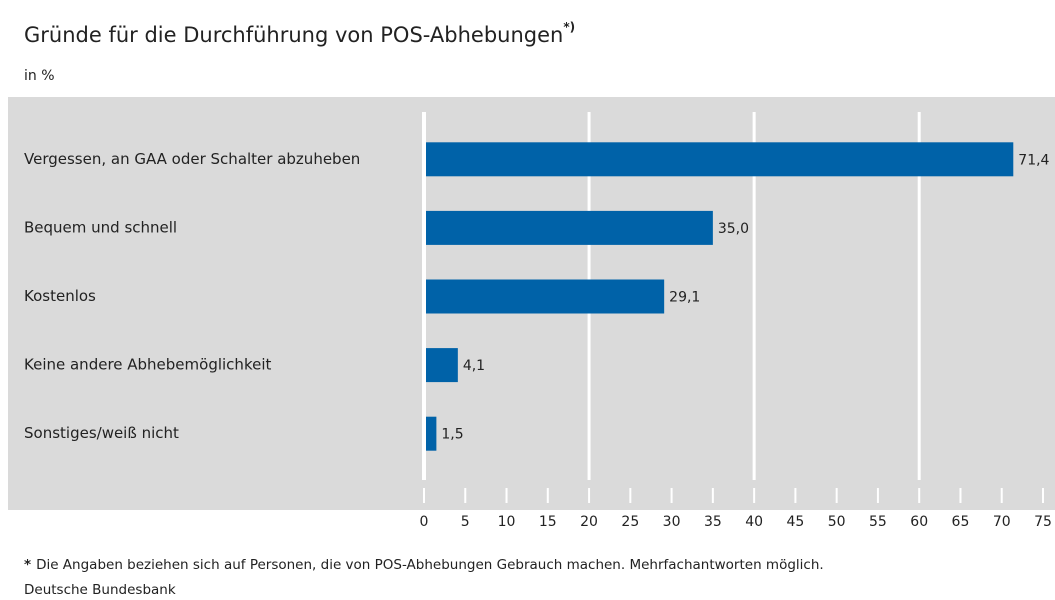  Describe the element at coordinates (147, 365) in the screenshot. I see `y-tick-label: Keine andere Abhebemöglichkeit` at that location.